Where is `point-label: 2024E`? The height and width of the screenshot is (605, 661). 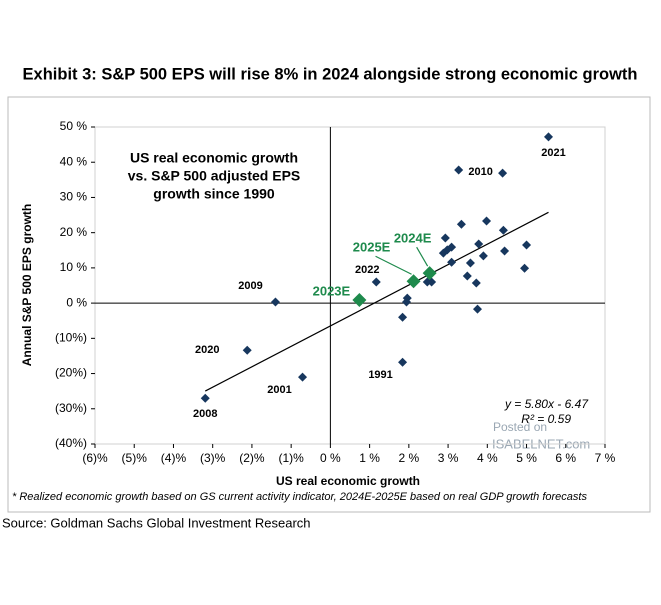 point-label: 2024E is located at coordinates (413, 238).